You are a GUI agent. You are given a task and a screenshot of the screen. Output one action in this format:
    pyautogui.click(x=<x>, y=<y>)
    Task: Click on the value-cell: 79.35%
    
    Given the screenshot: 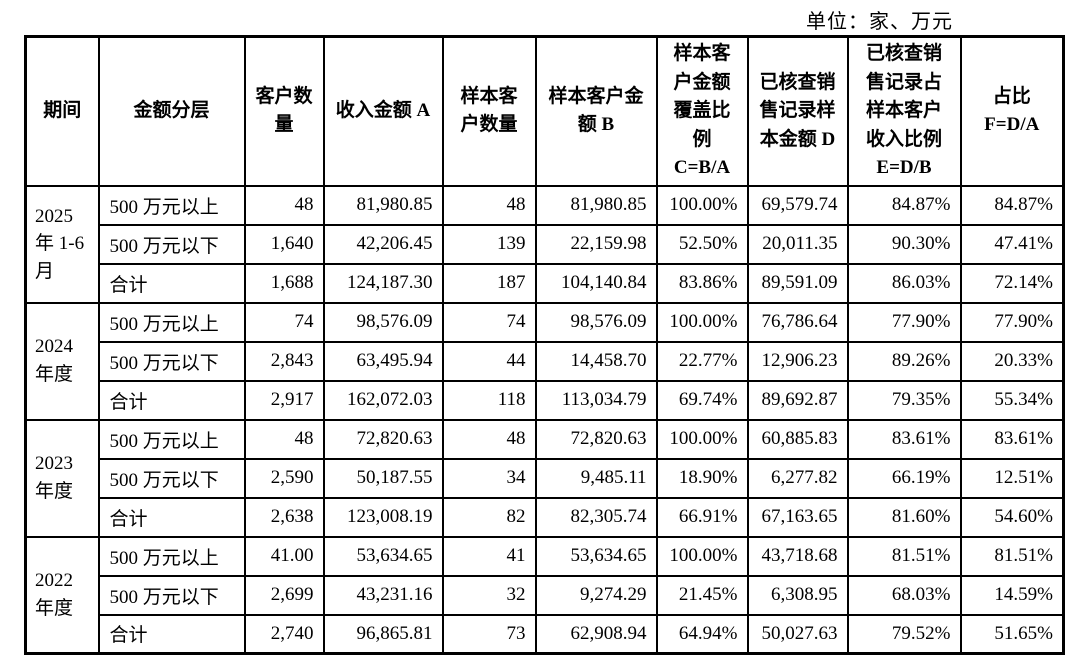 What is the action you would take?
    pyautogui.click(x=904, y=400)
    